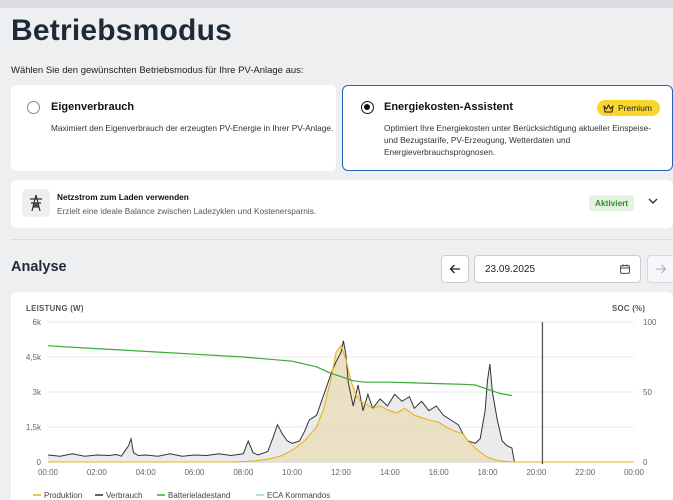 The image size is (673, 500). I want to click on date-value: 23.09.2025, so click(510, 269).